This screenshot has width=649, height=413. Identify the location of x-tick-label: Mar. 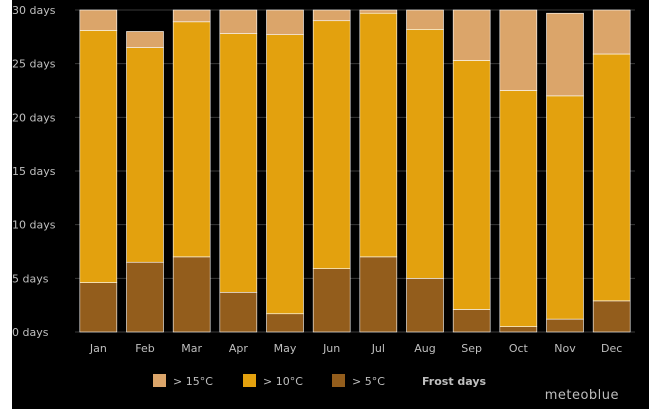
(191, 348).